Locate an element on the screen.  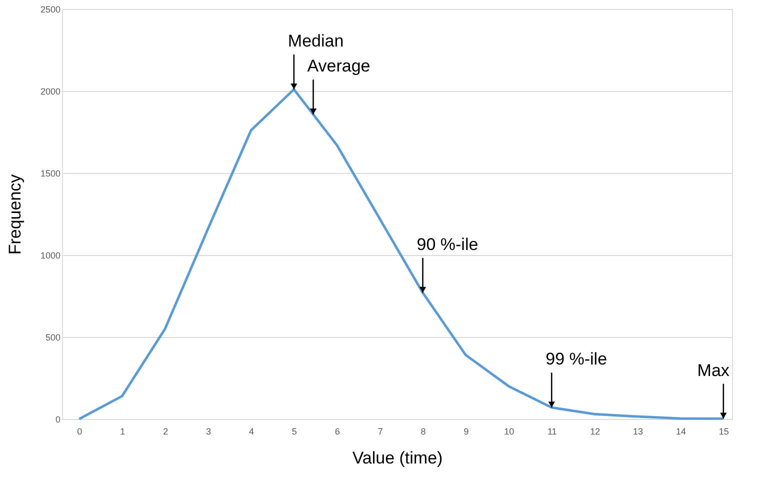
y-tick-label: 500 is located at coordinates (52, 337).